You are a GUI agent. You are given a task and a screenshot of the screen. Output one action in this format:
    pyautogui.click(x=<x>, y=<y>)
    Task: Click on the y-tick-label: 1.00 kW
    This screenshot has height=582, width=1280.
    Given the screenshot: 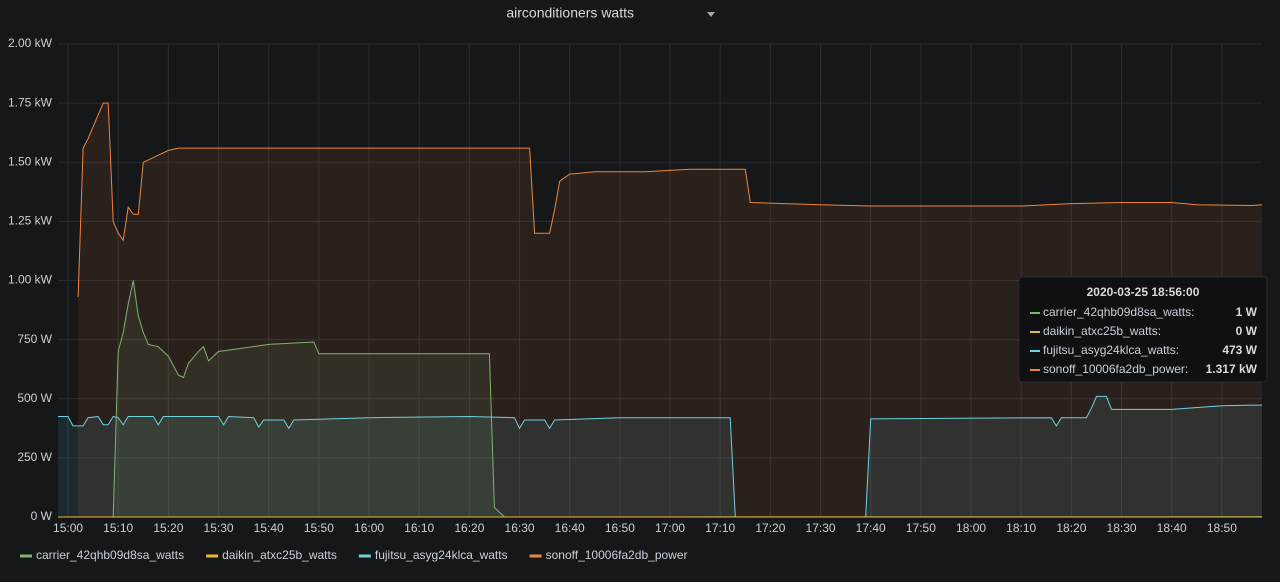 What is the action you would take?
    pyautogui.click(x=30, y=280)
    